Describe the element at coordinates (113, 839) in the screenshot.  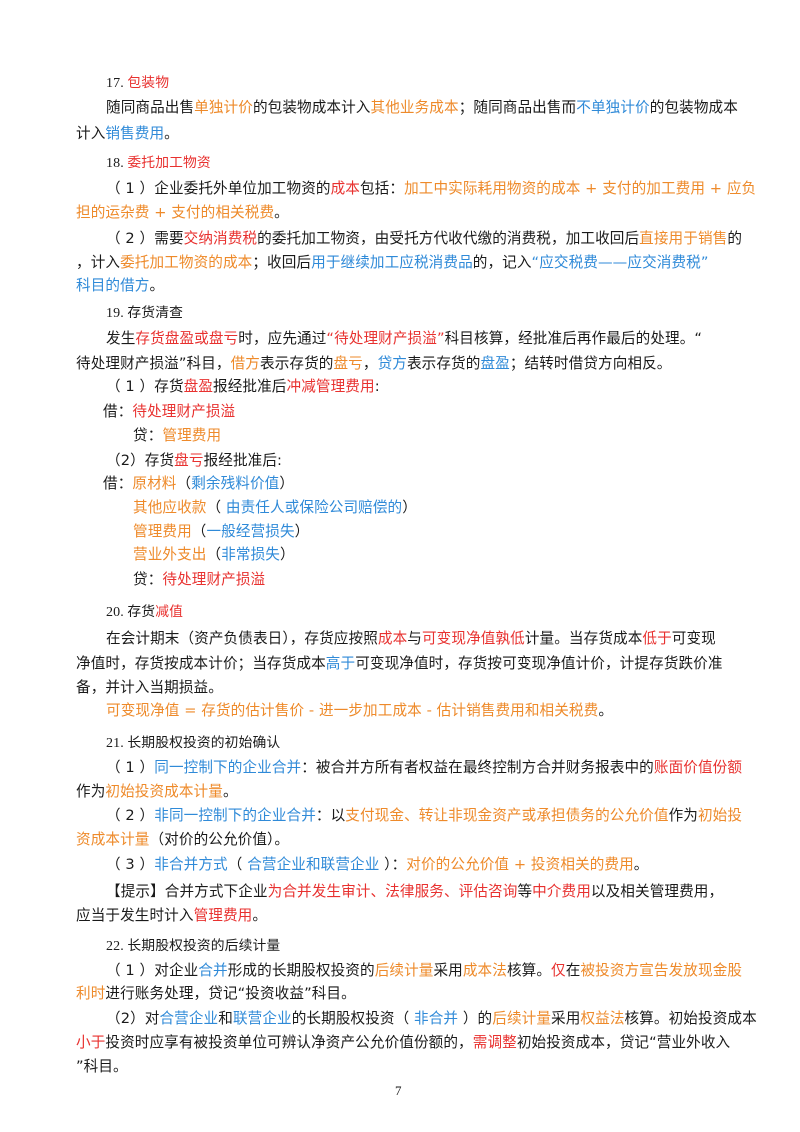
I see `text-segment: 资成本计量` at that location.